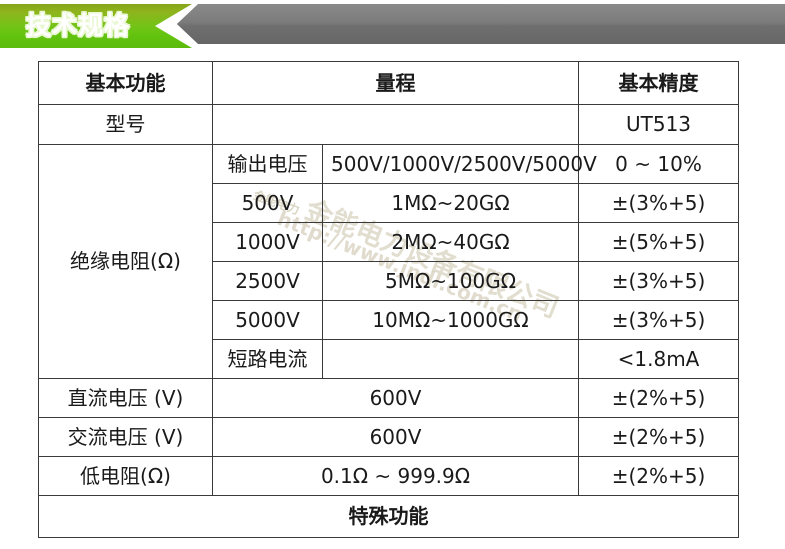 The height and width of the screenshot is (549, 785). Describe the element at coordinates (125, 83) in the screenshot. I see `column-header-function: 基本功能` at that location.